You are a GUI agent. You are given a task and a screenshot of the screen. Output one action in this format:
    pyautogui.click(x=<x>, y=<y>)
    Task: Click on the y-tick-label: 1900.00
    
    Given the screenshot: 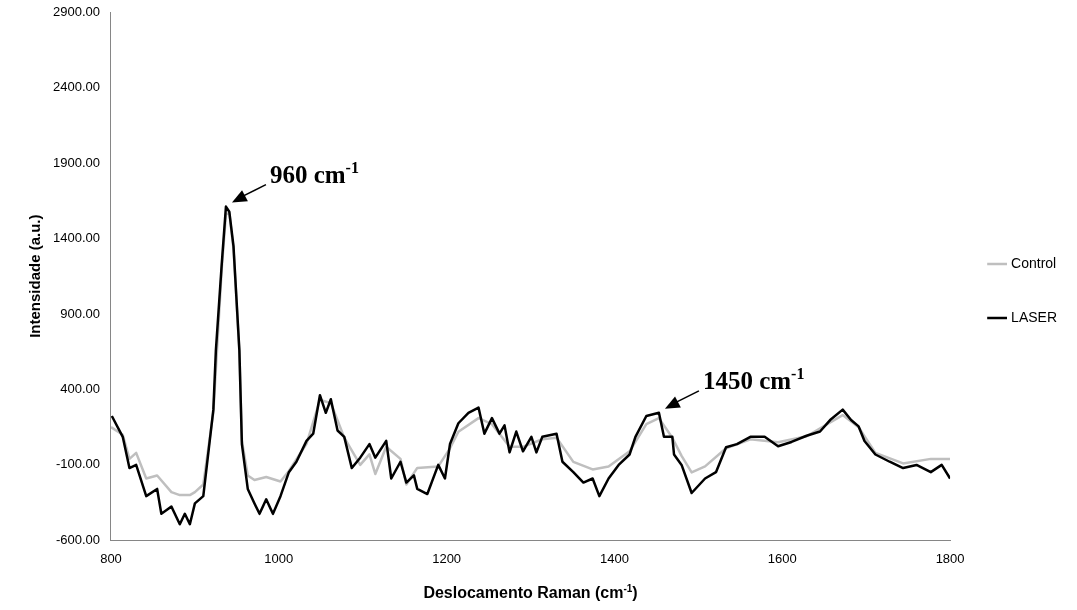 What is the action you would take?
    pyautogui.click(x=76, y=162)
    